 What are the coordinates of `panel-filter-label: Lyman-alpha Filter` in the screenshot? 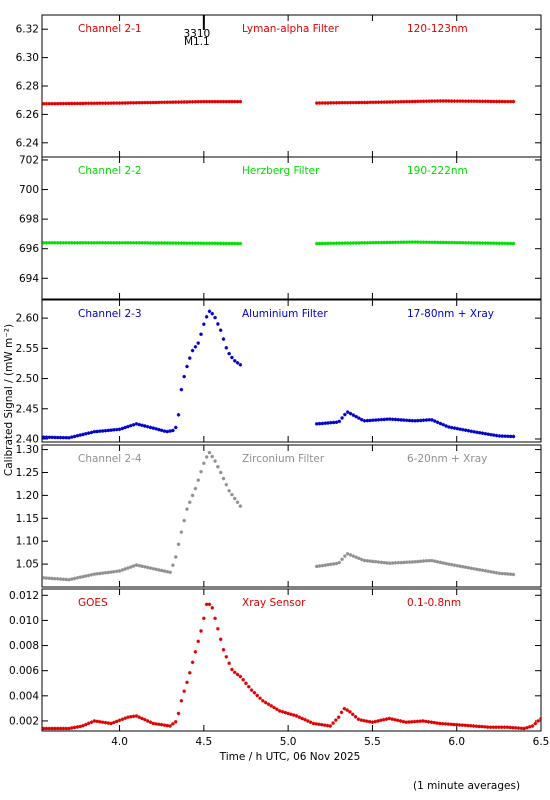 It's located at (290, 29).